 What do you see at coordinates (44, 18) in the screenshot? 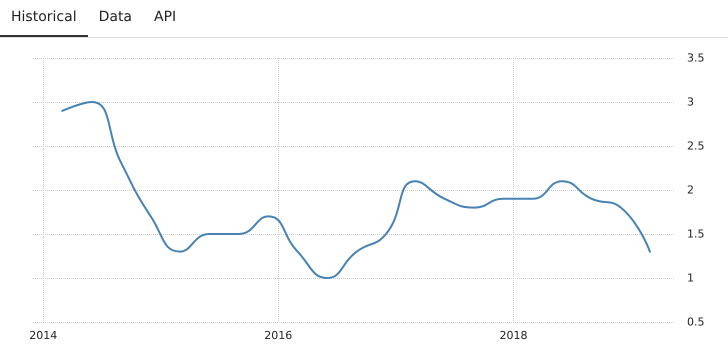
I see `text: Historical` at bounding box center [44, 18].